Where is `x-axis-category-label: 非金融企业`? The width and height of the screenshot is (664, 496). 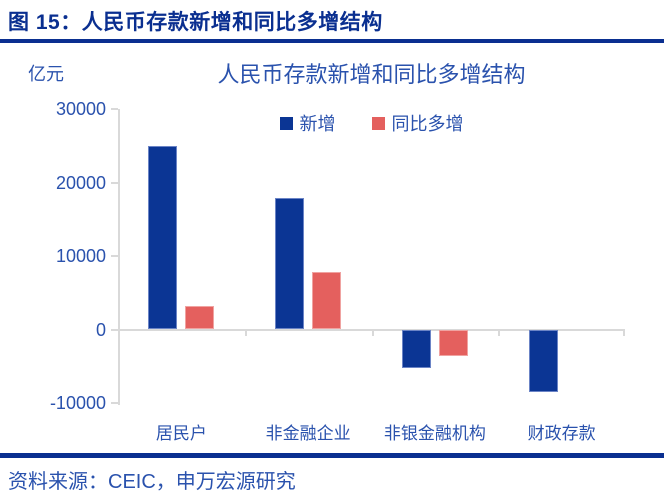 x-axis-category-label: 非金融企业 is located at coordinates (308, 433).